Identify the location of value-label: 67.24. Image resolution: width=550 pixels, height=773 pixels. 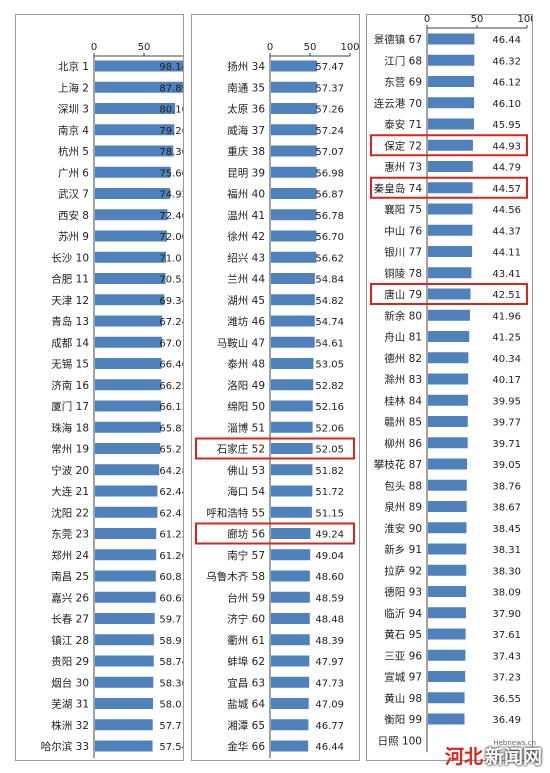
(171, 322).